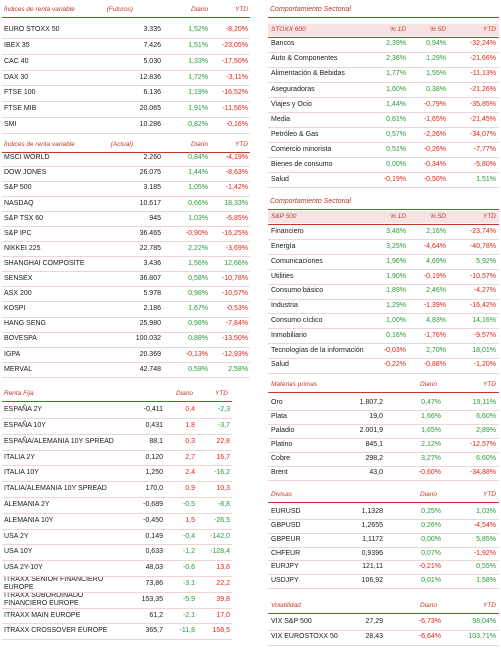 This screenshot has height=649, width=501. I want to click on row-value: 2,36%, so click(396, 59).